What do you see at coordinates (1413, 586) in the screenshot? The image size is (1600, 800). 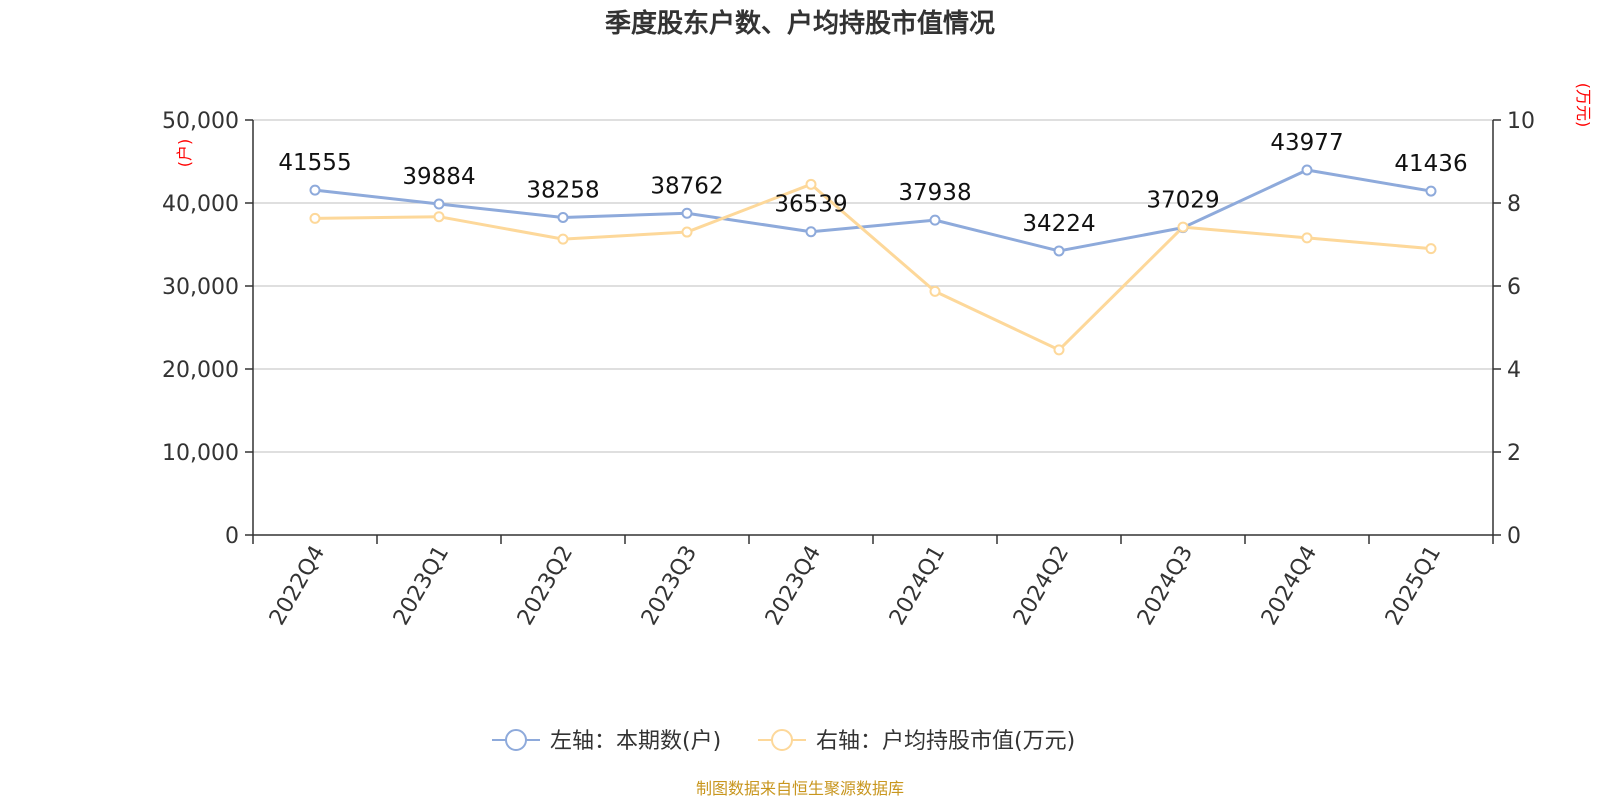 I see `x-tick-label-9: 2025Q1` at bounding box center [1413, 586].